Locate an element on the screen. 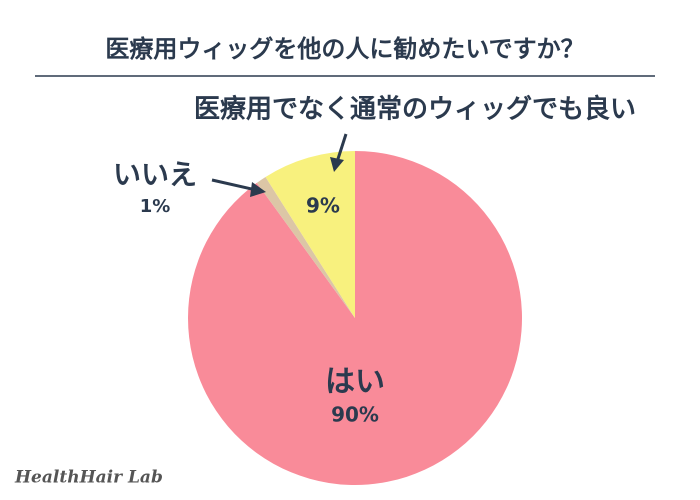 This screenshot has height=500, width=700. category-label: 医療用でなく通常のウィッグでも良い is located at coordinates (415, 109).